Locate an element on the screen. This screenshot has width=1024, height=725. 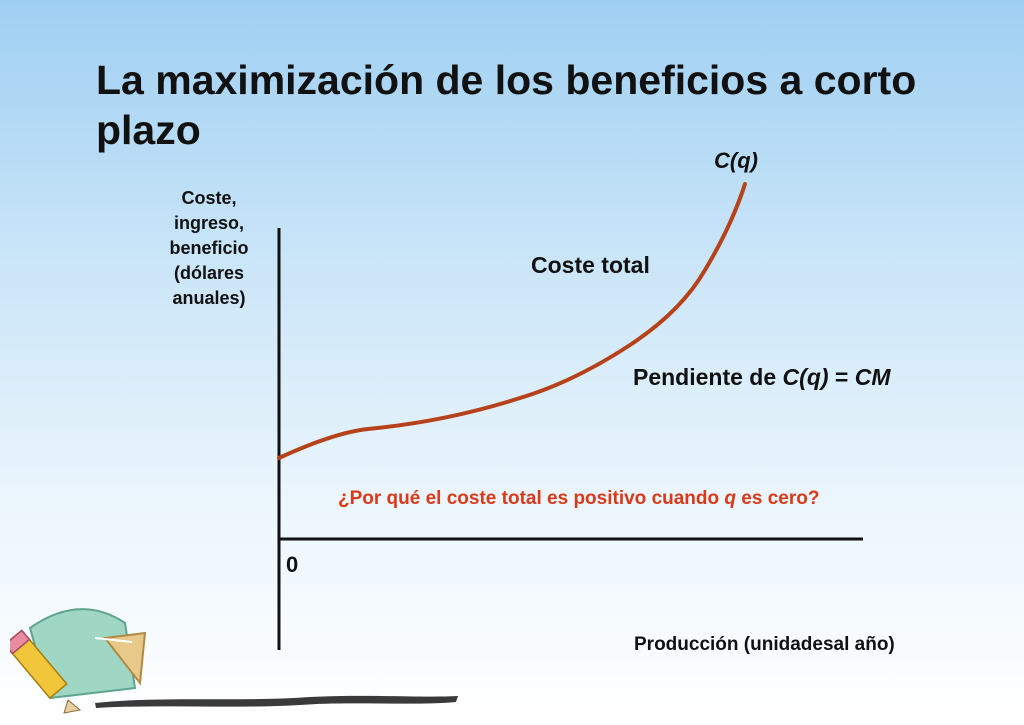
origin-label: 0 is located at coordinates (292, 564).